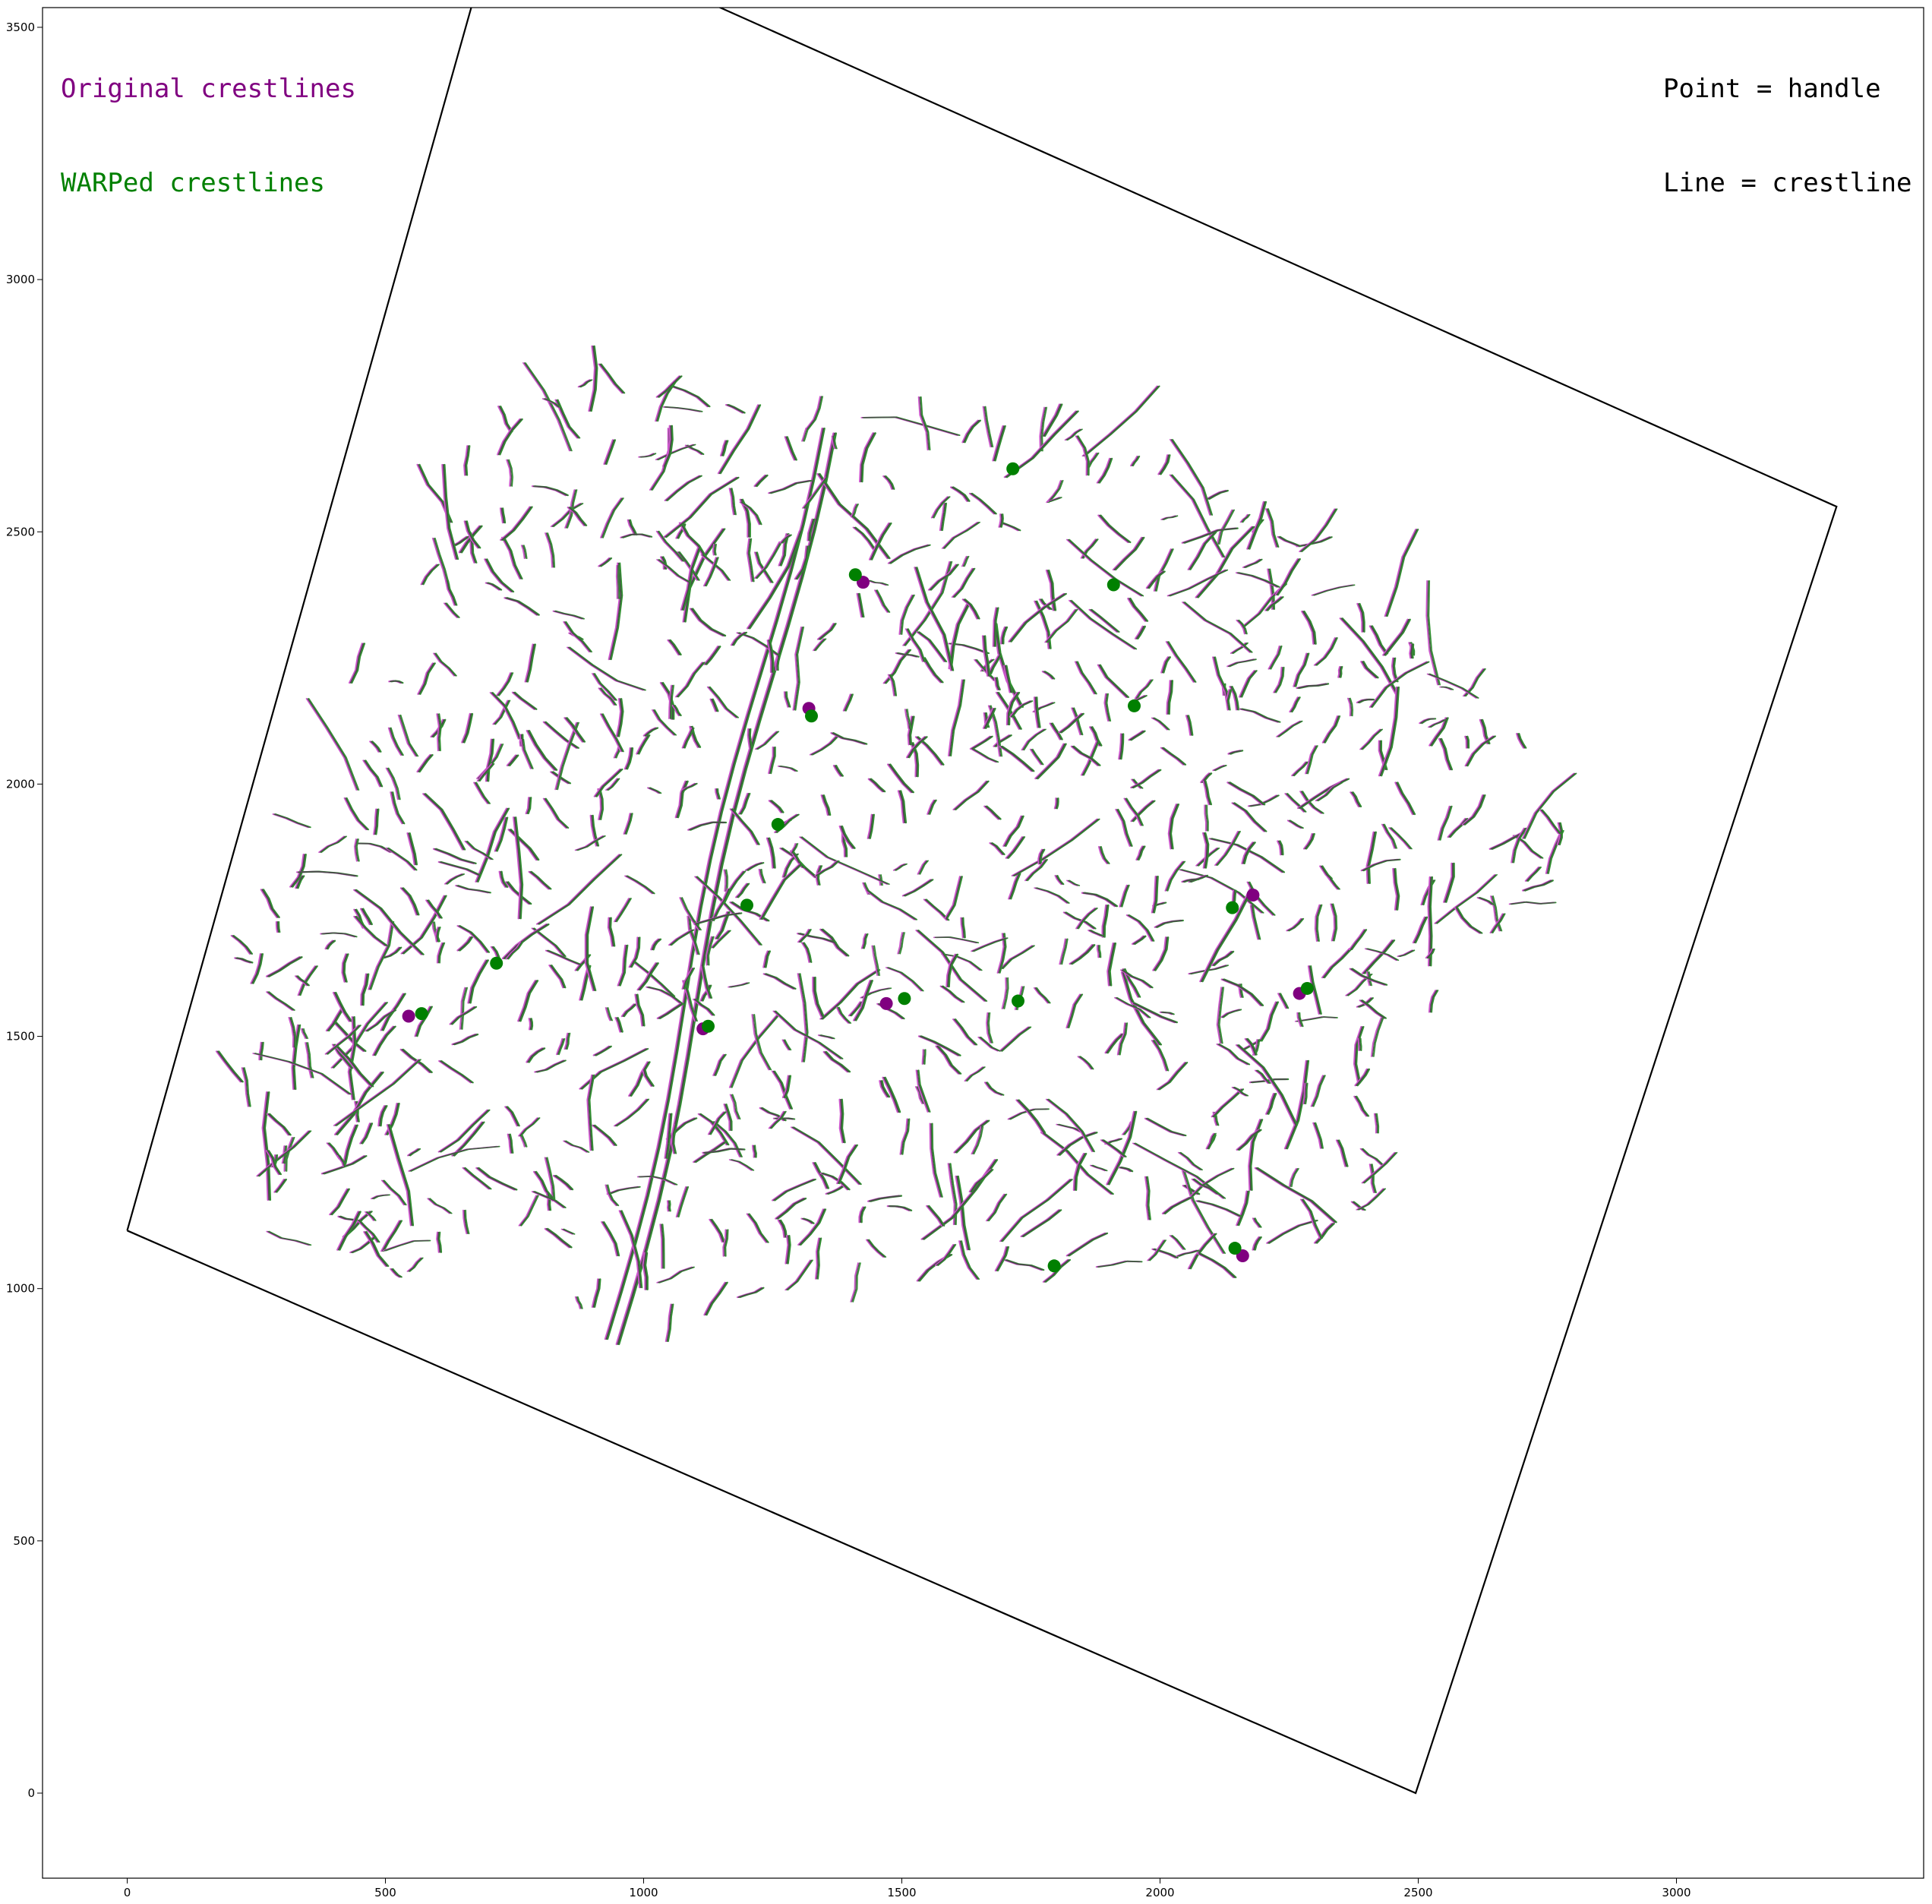 Image resolution: width=1932 pixels, height=1904 pixels. I want to click on original-handle-point, so click(1253, 895).